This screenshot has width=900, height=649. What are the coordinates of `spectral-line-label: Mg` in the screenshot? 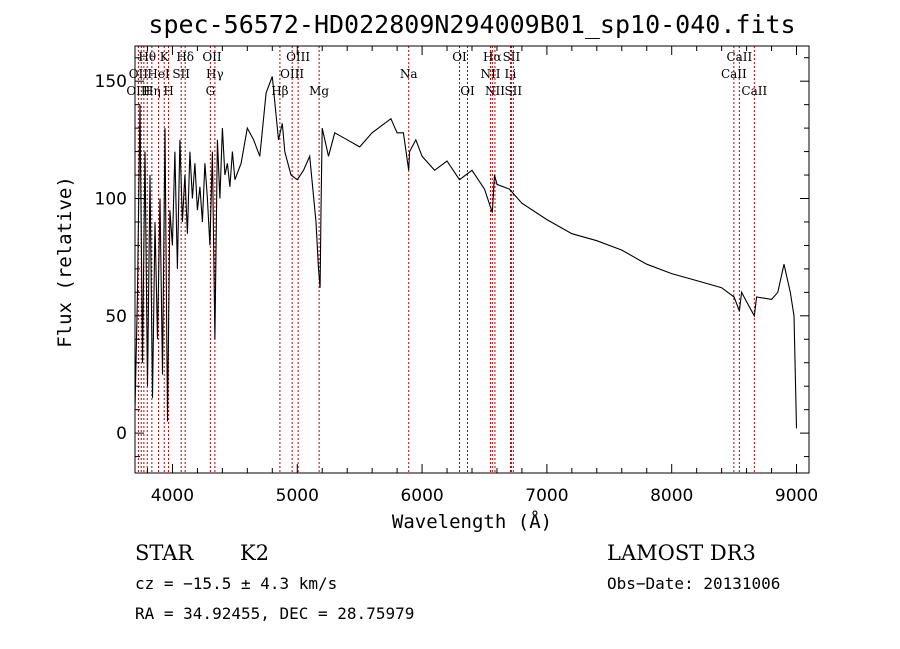 It's located at (319, 91).